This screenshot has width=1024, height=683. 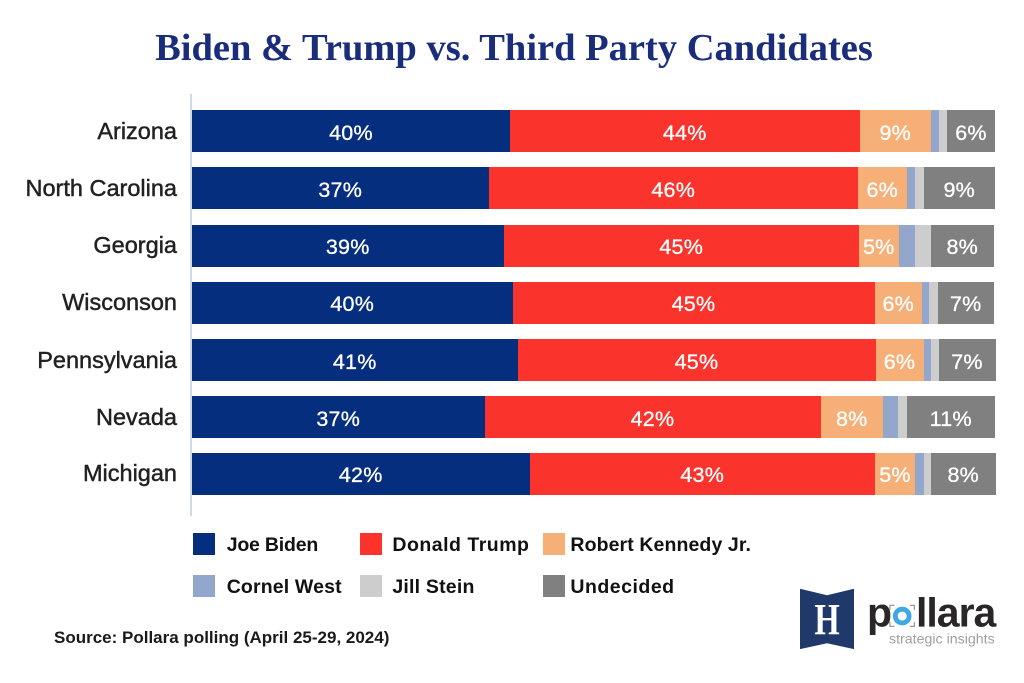 I want to click on svg-text: llara, so click(x=957, y=613).